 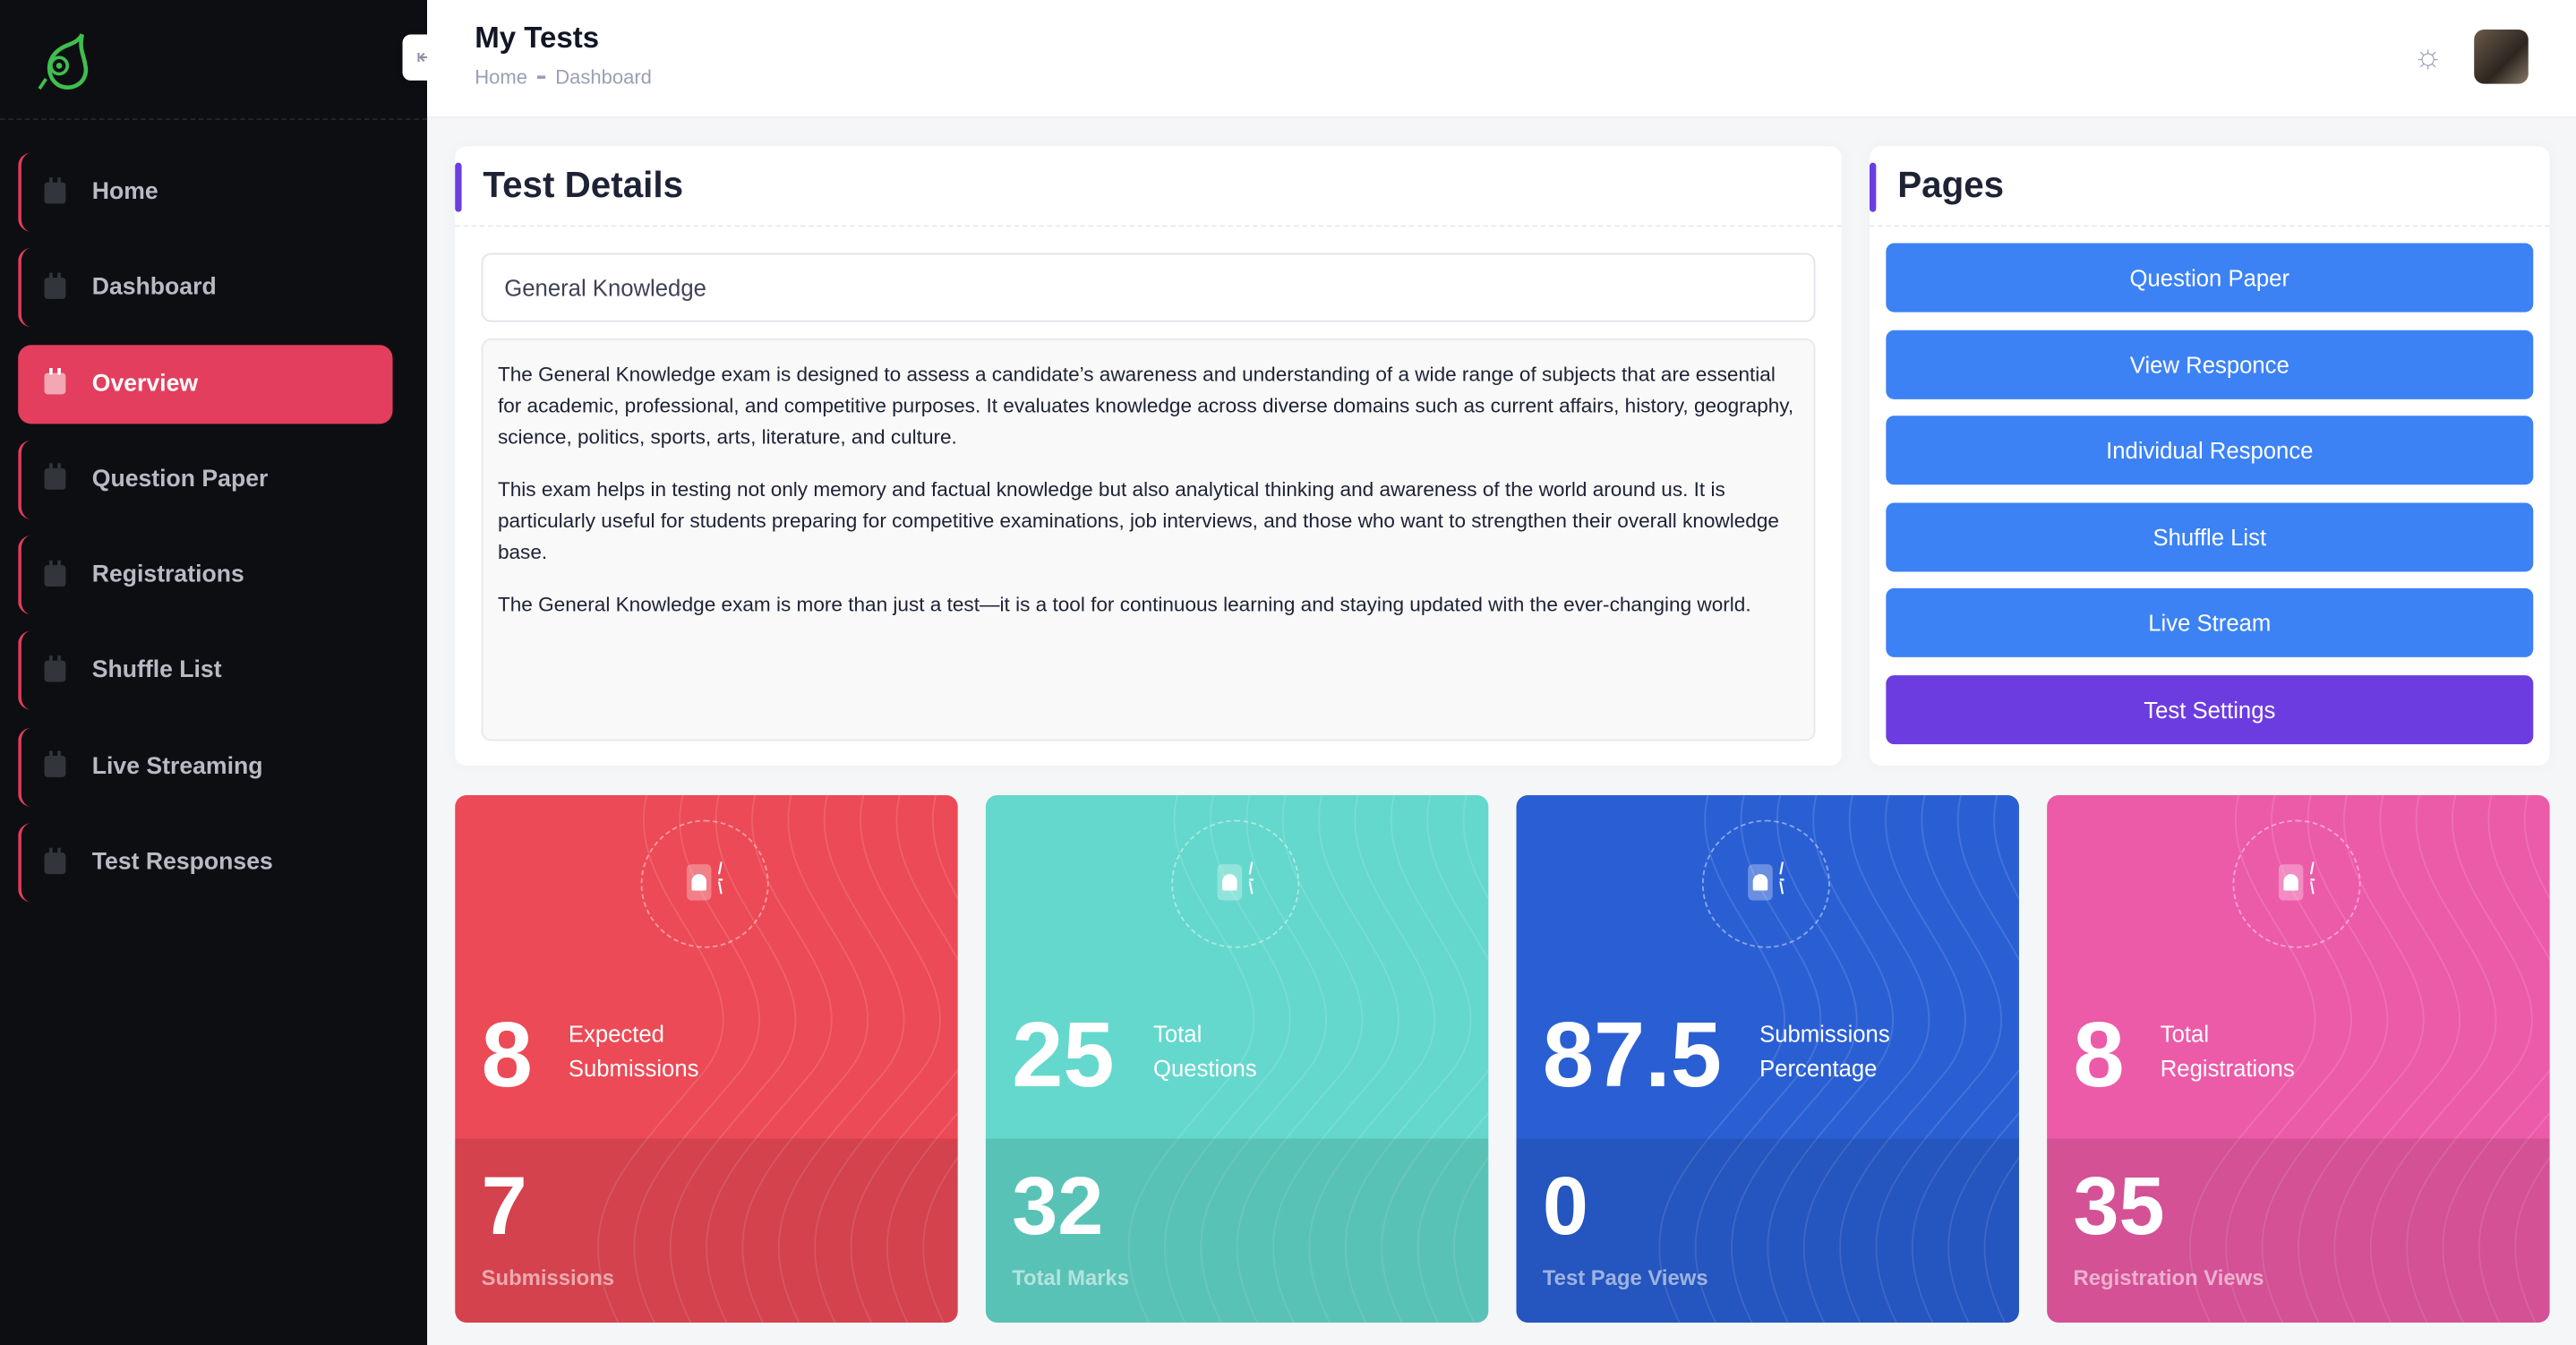 I want to click on stat-value: 25, so click(x=1063, y=1054).